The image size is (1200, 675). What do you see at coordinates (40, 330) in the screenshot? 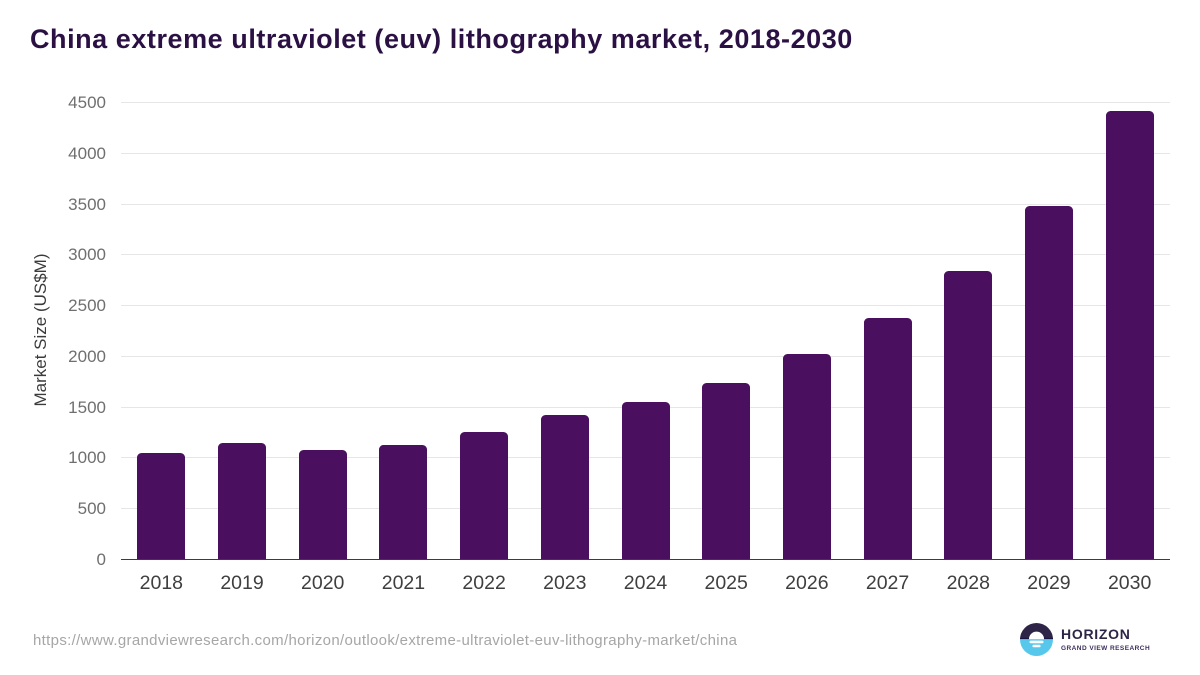
I see `y-axis-title: Market Size (US$M)` at bounding box center [40, 330].